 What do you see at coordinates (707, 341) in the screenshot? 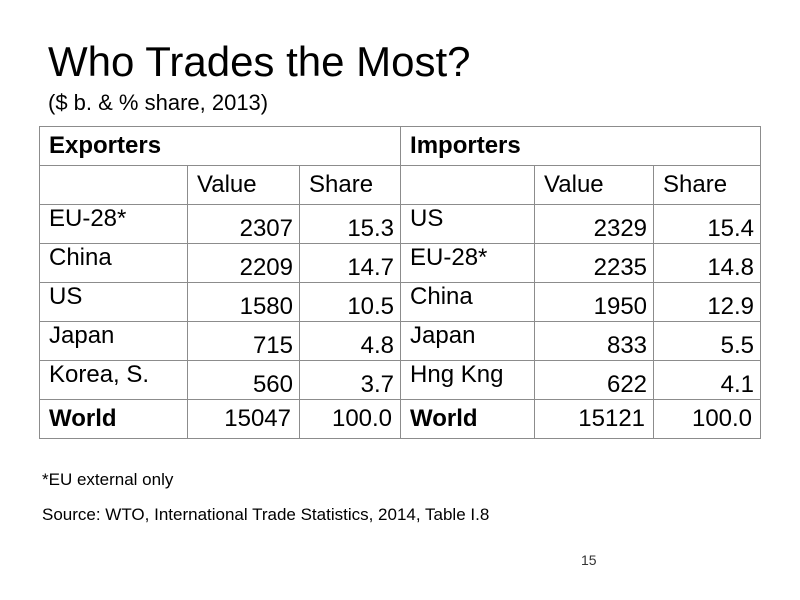
I see `importer-share: 5.5` at bounding box center [707, 341].